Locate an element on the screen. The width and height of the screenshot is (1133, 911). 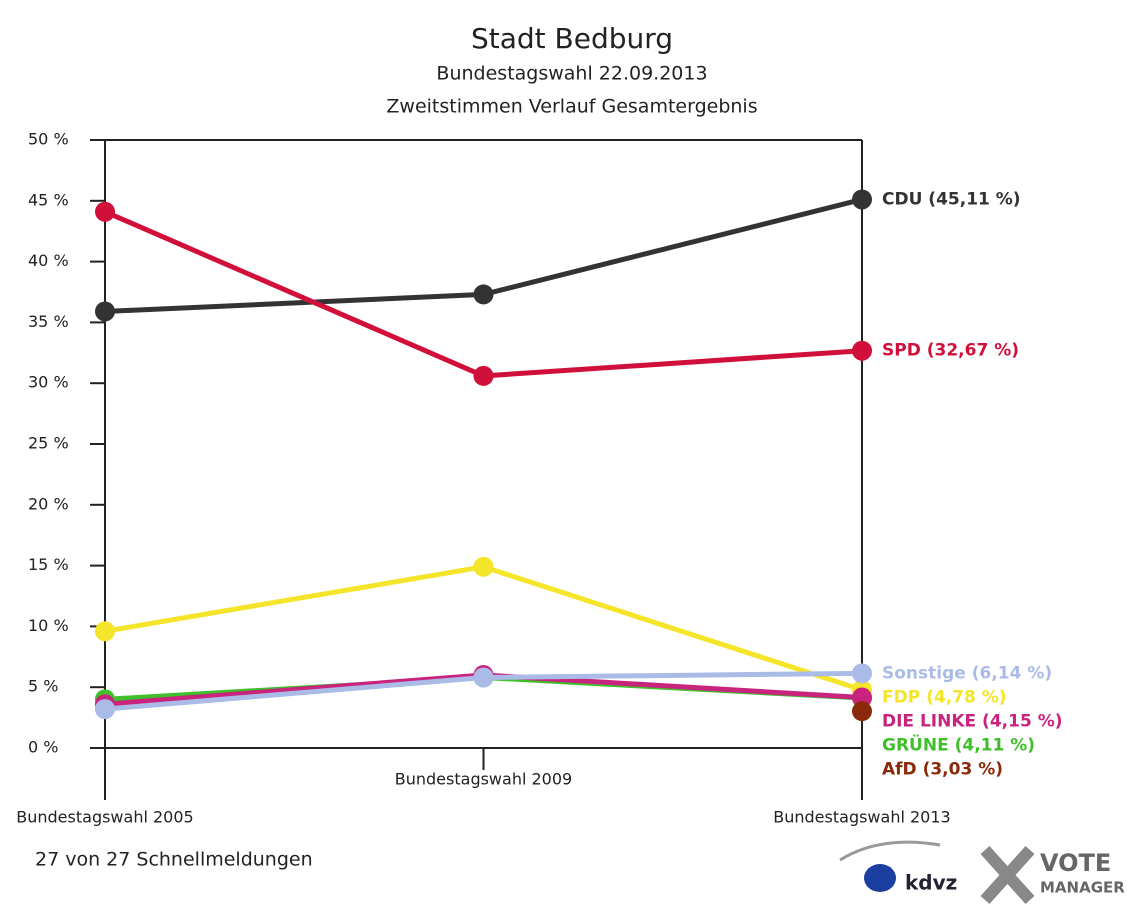
data-label: GRÜNE (4,11 %) is located at coordinates (958, 744).